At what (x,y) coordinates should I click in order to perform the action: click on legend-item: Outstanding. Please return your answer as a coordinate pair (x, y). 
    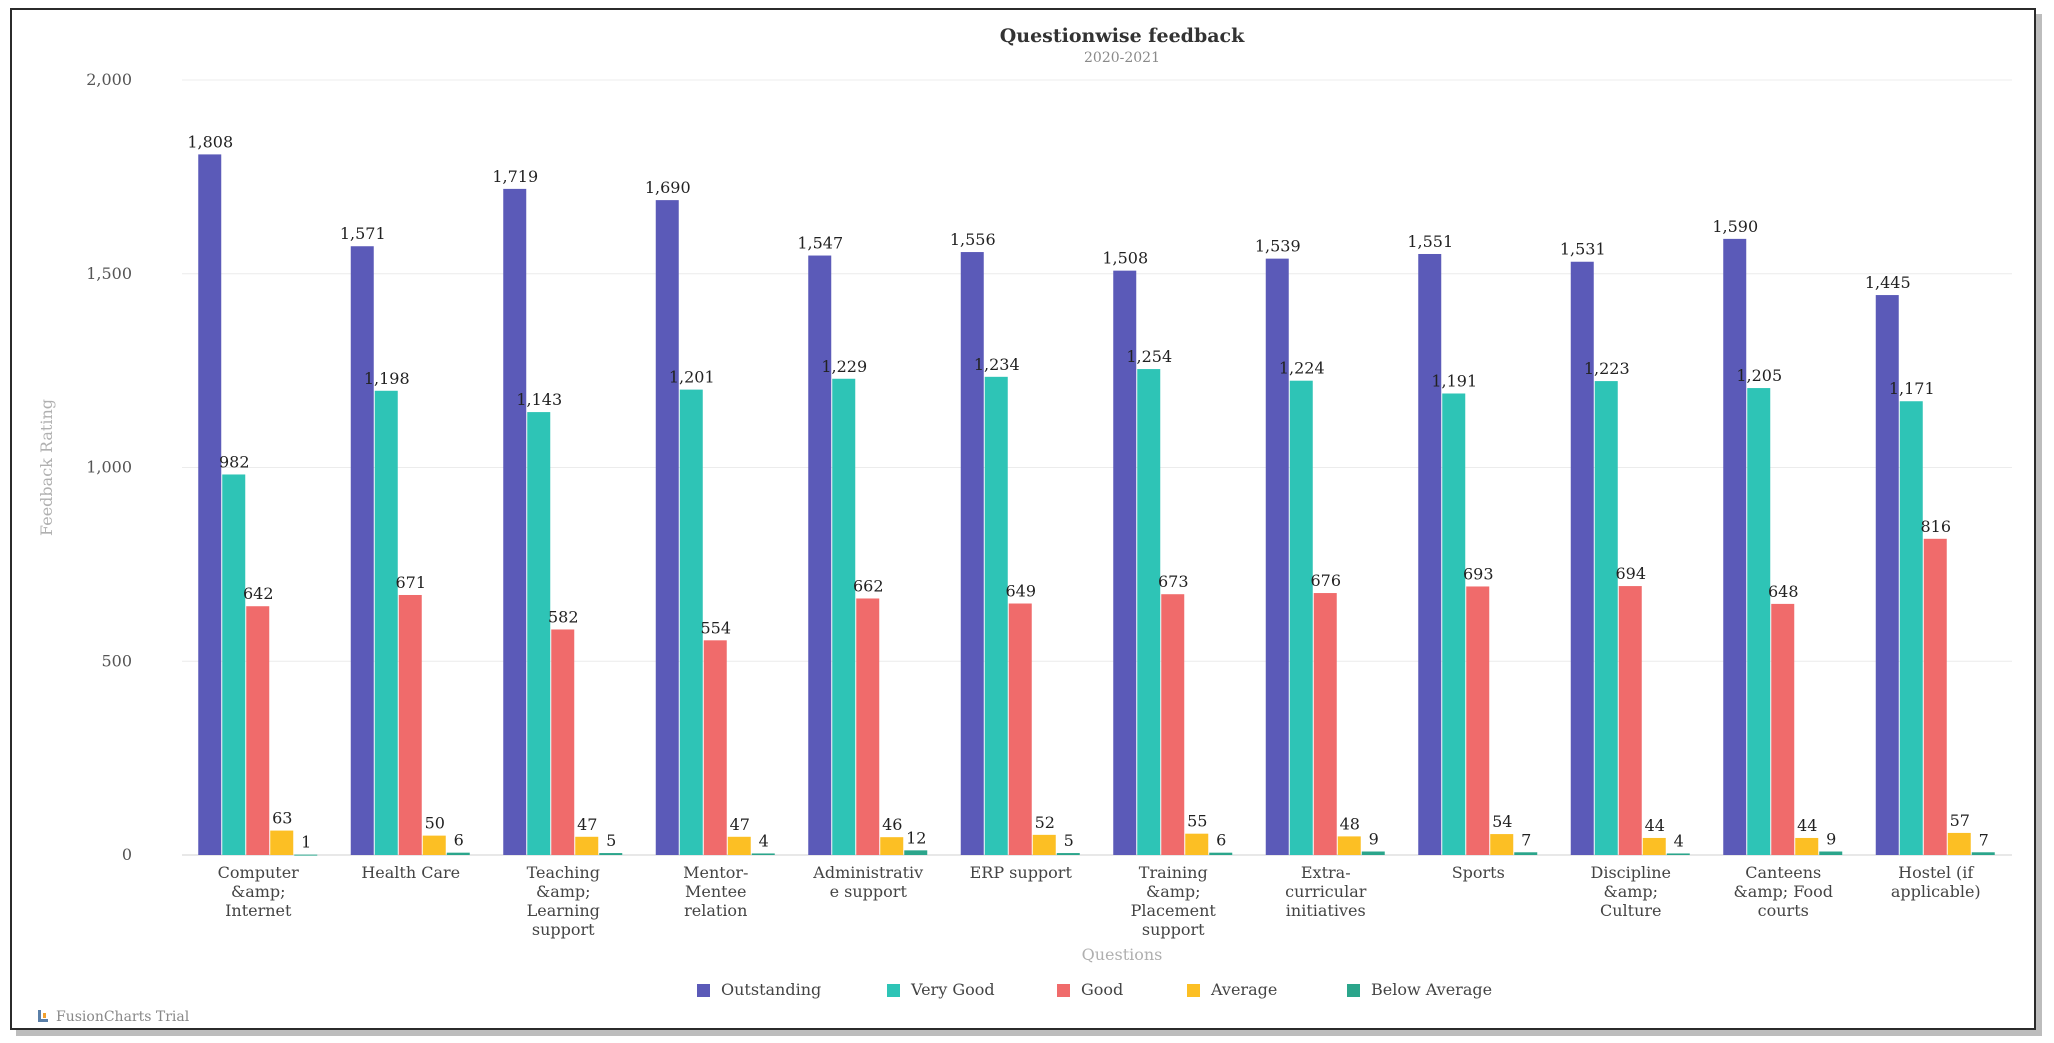
    Looking at the image, I should click on (759, 989).